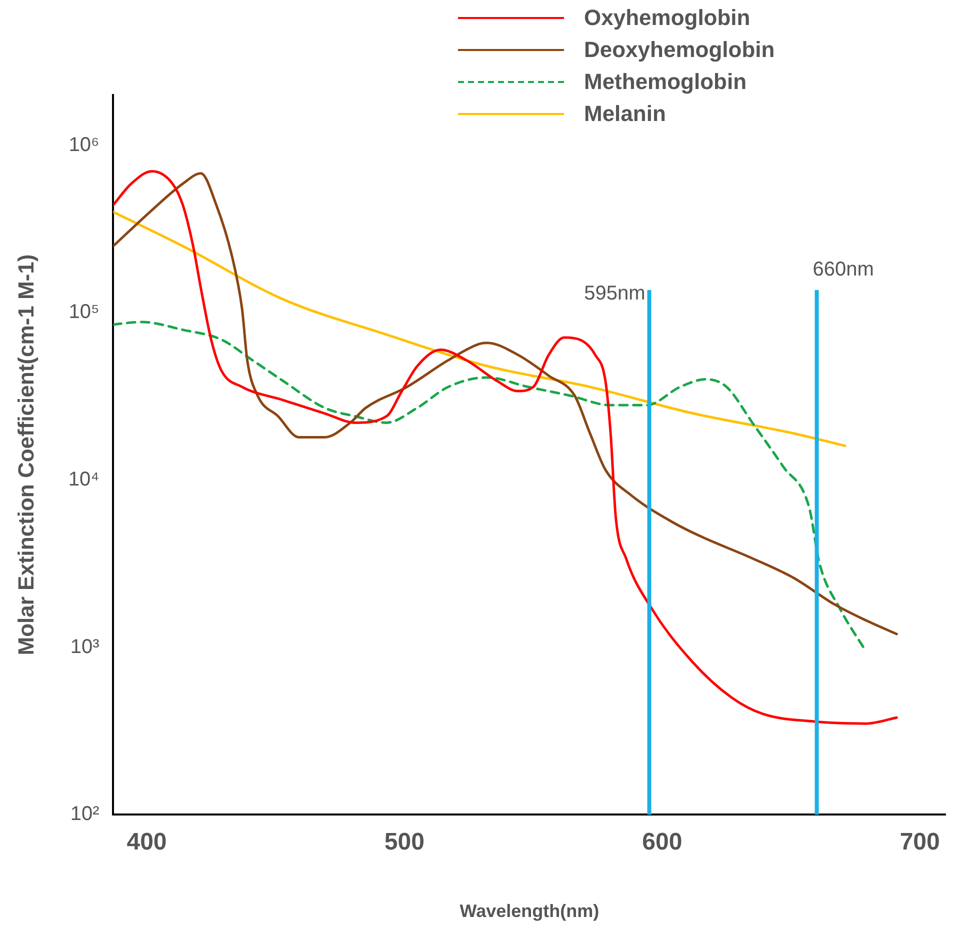 This screenshot has width=954, height=931. Describe the element at coordinates (625, 113) in the screenshot. I see `legend-label: Melanin` at that location.